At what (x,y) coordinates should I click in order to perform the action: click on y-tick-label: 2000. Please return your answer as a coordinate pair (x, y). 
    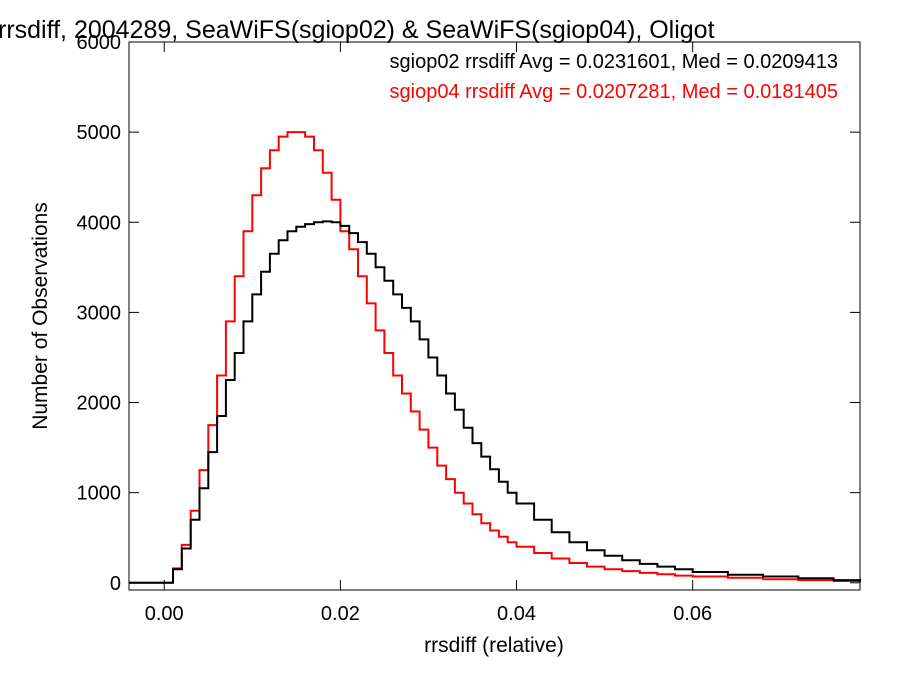
    Looking at the image, I should click on (99, 404).